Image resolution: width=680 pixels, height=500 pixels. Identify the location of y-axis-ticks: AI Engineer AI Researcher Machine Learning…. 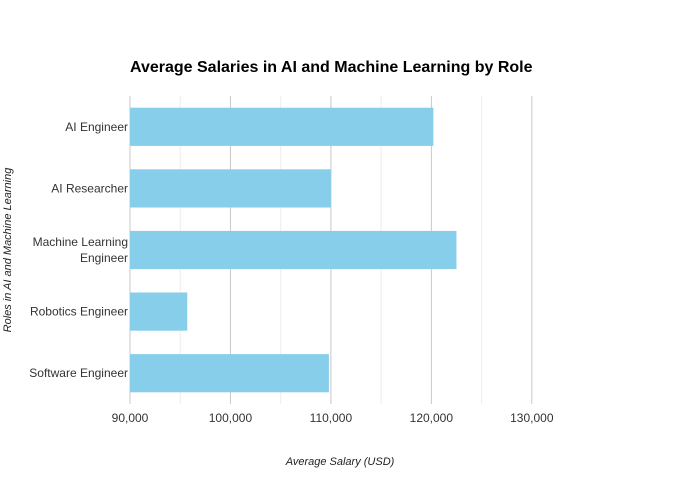
(78, 250).